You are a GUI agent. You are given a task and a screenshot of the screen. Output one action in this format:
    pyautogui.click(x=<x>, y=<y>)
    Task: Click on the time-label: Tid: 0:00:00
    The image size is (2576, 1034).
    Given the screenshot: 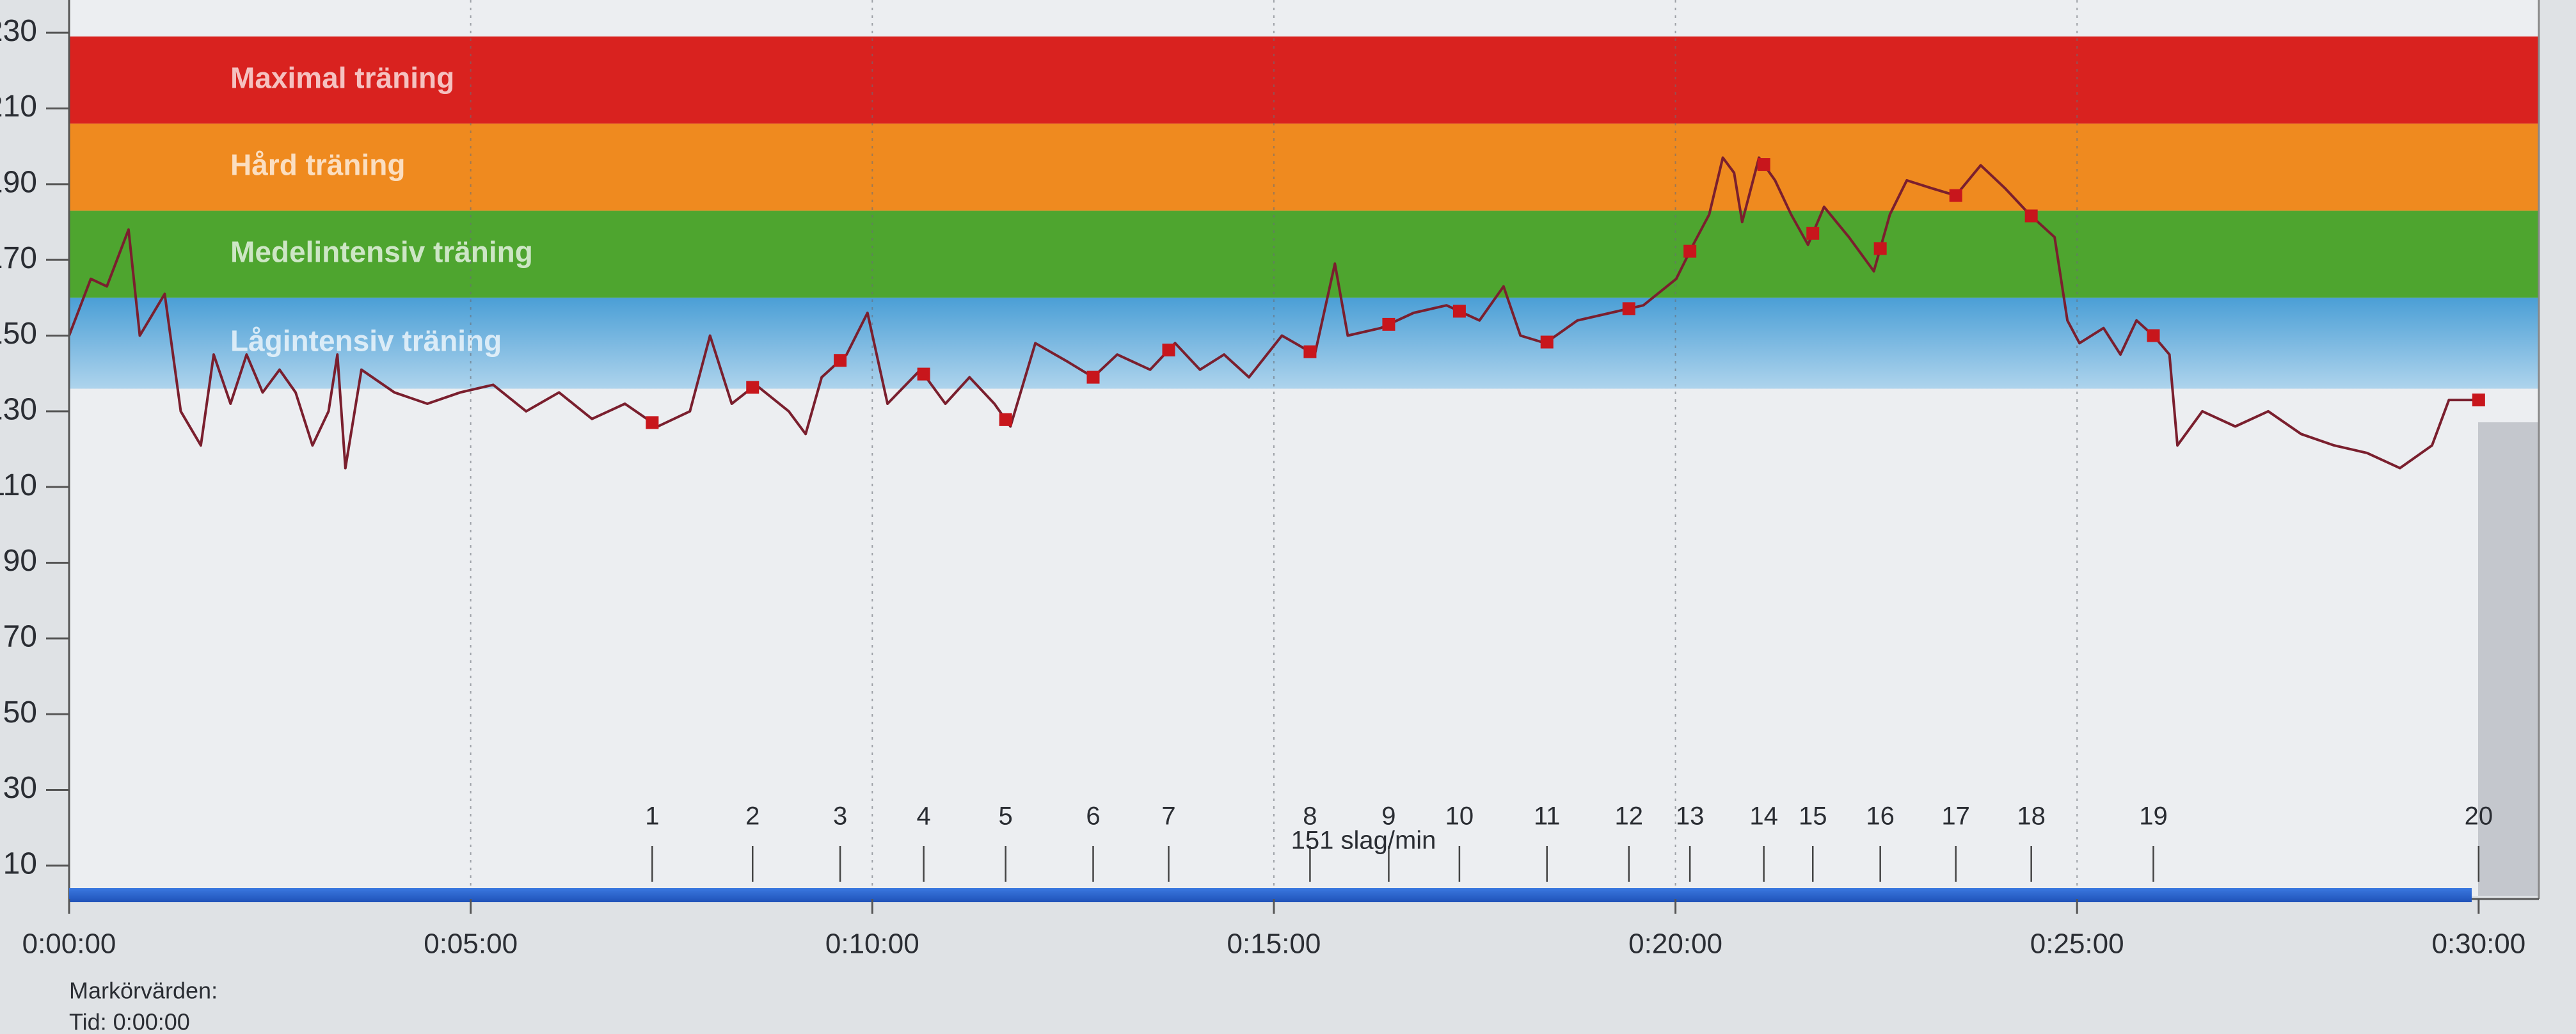 What is the action you would take?
    pyautogui.click(x=129, y=1022)
    